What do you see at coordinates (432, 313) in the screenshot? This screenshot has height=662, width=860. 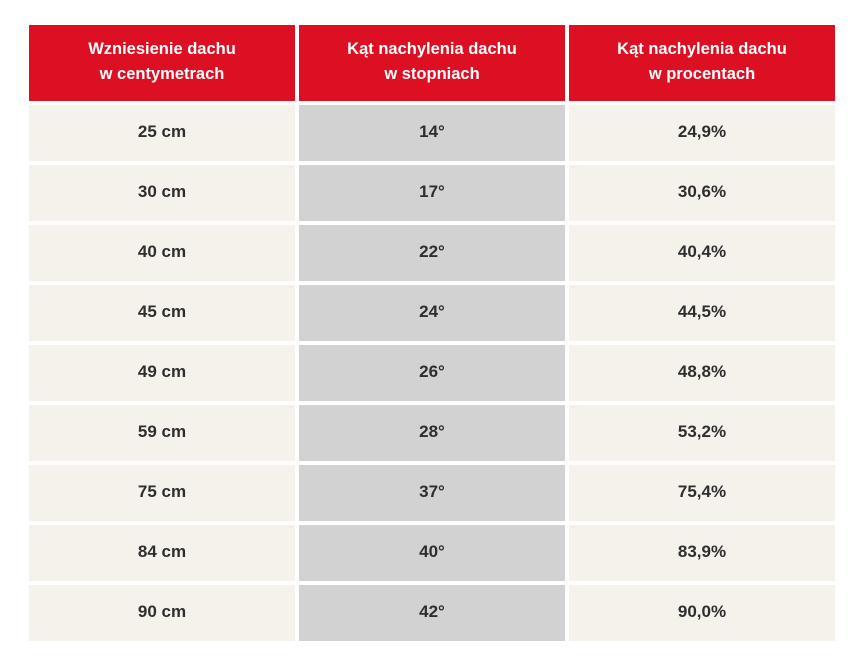 I see `cell-degrees: 24°` at bounding box center [432, 313].